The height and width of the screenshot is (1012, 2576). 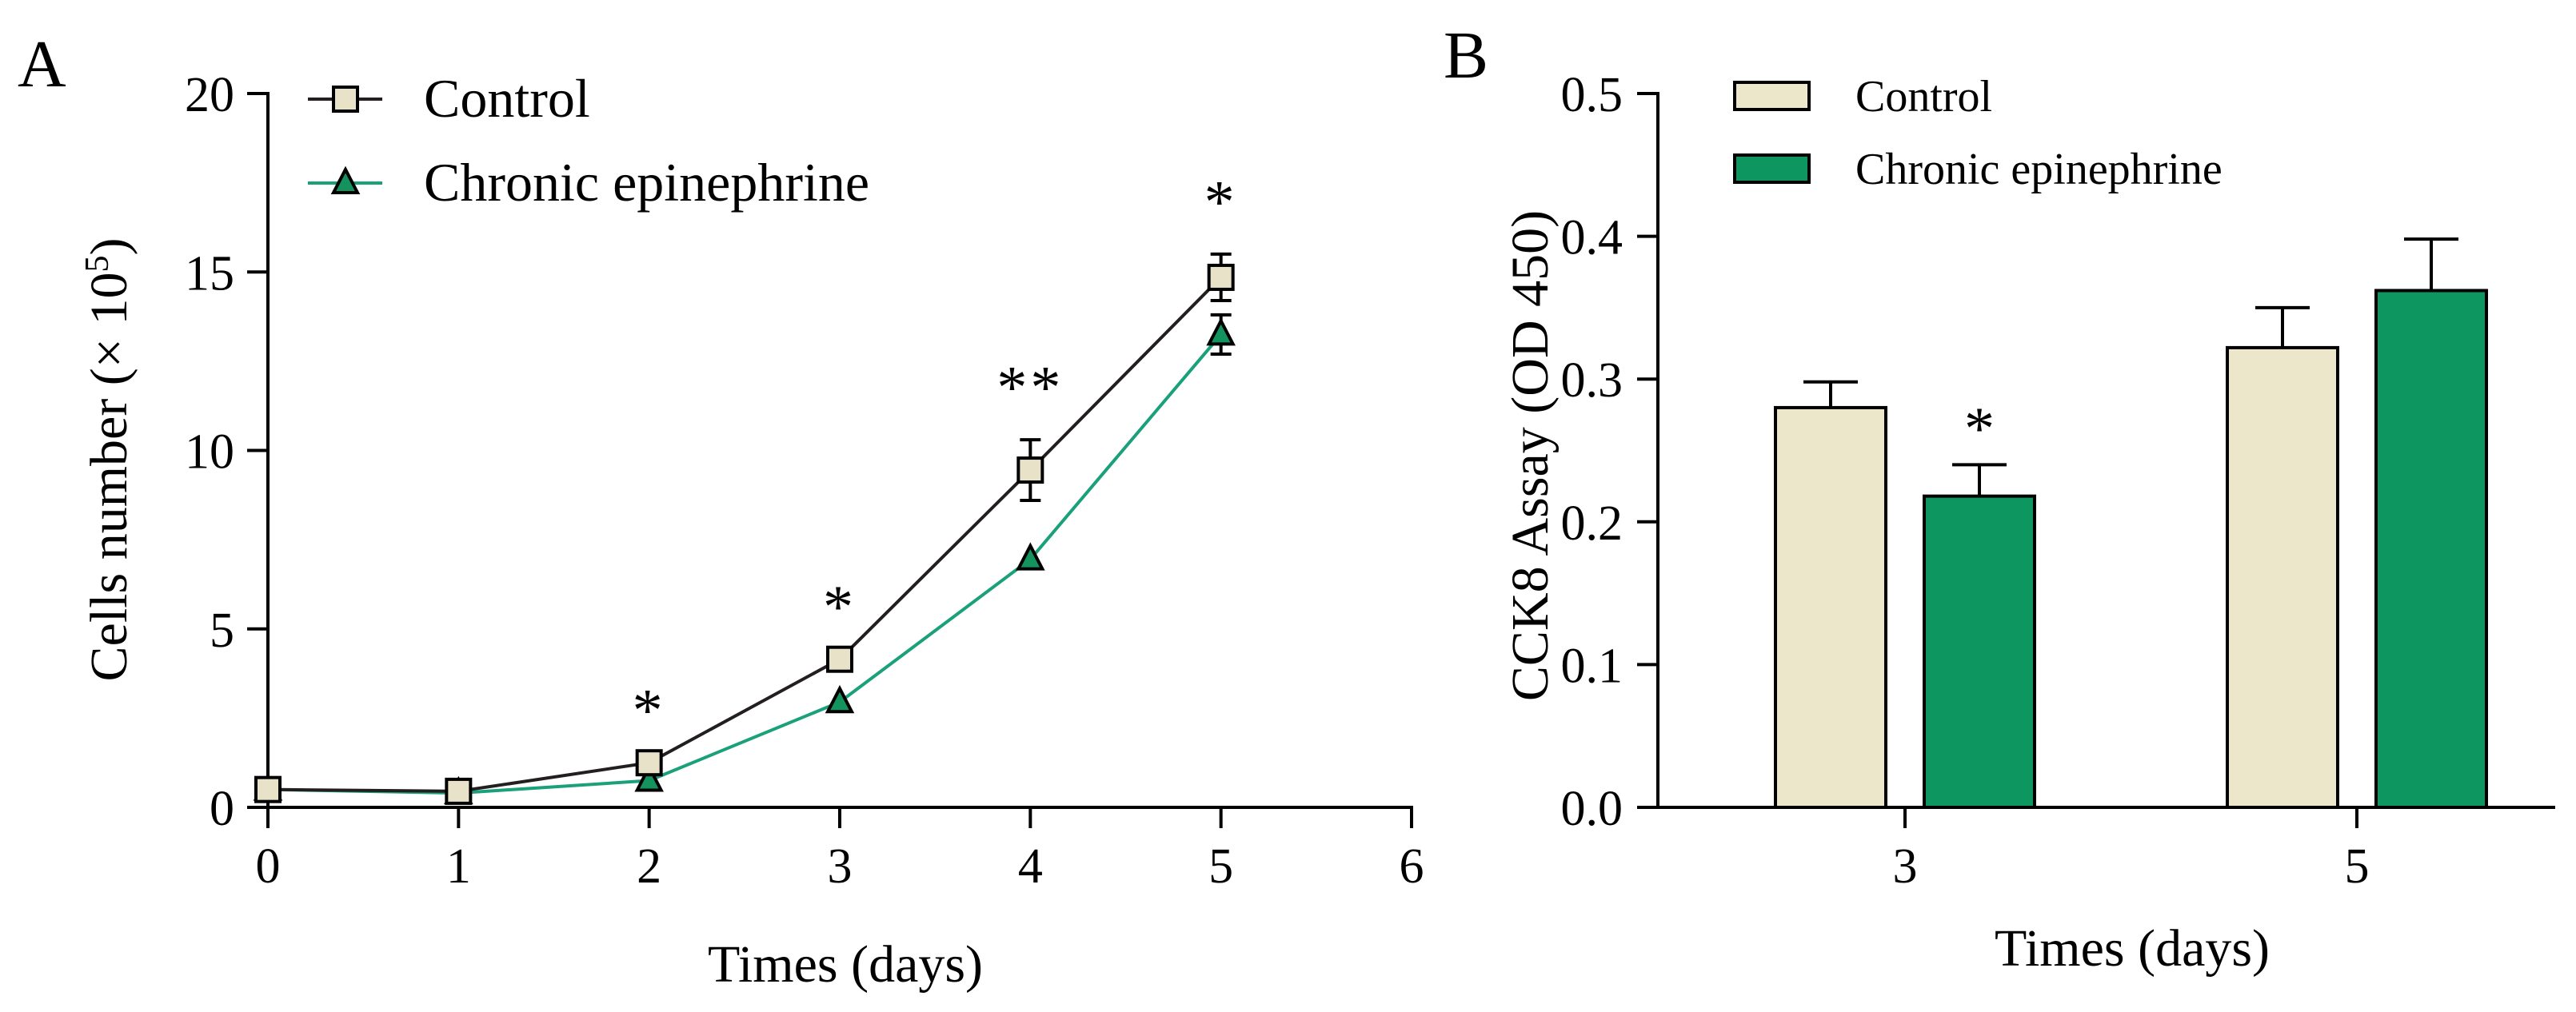 I want to click on y-title-main: Cells number (× 10, so click(x=109, y=478).